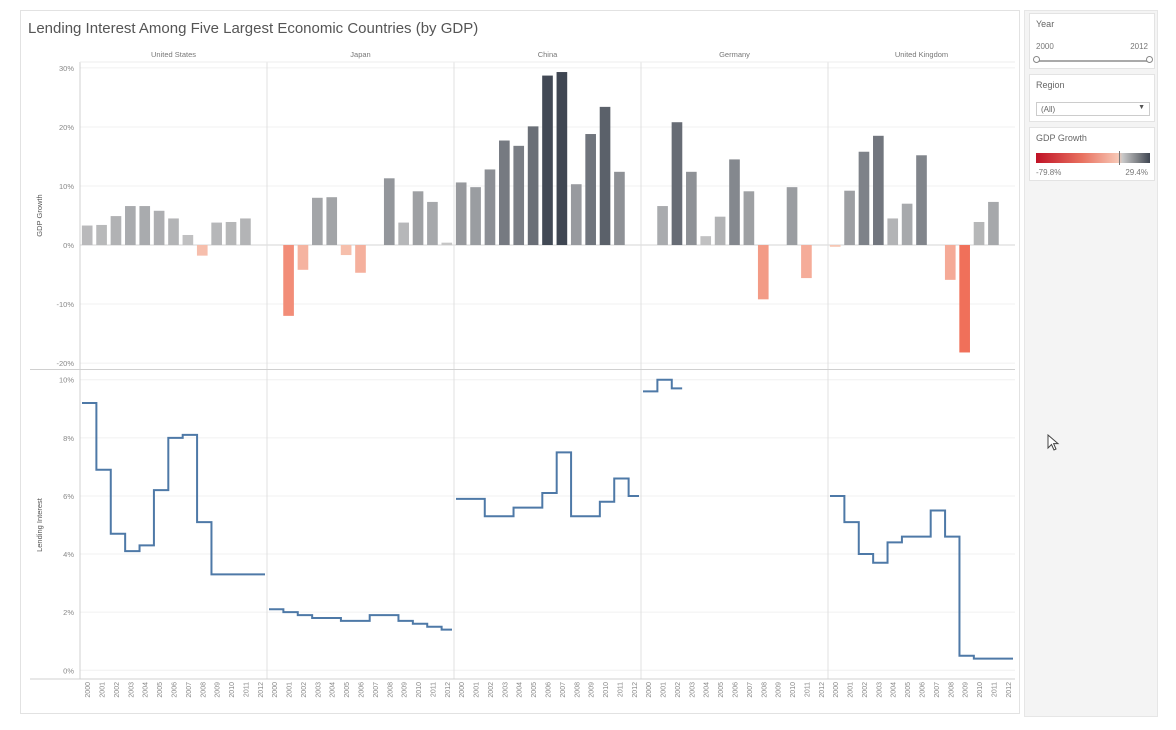 This screenshot has width=1176, height=730. I want to click on year-slider-start-handle, so click(1036, 59).